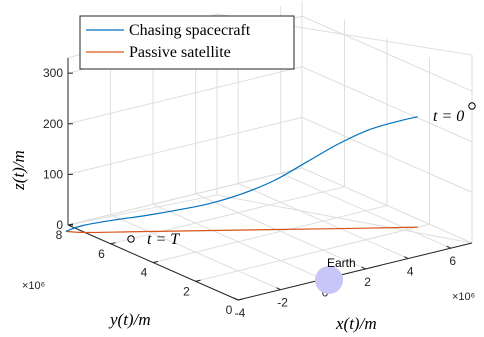 The image size is (484, 337). I want to click on x-axis-line, so click(355, 271).